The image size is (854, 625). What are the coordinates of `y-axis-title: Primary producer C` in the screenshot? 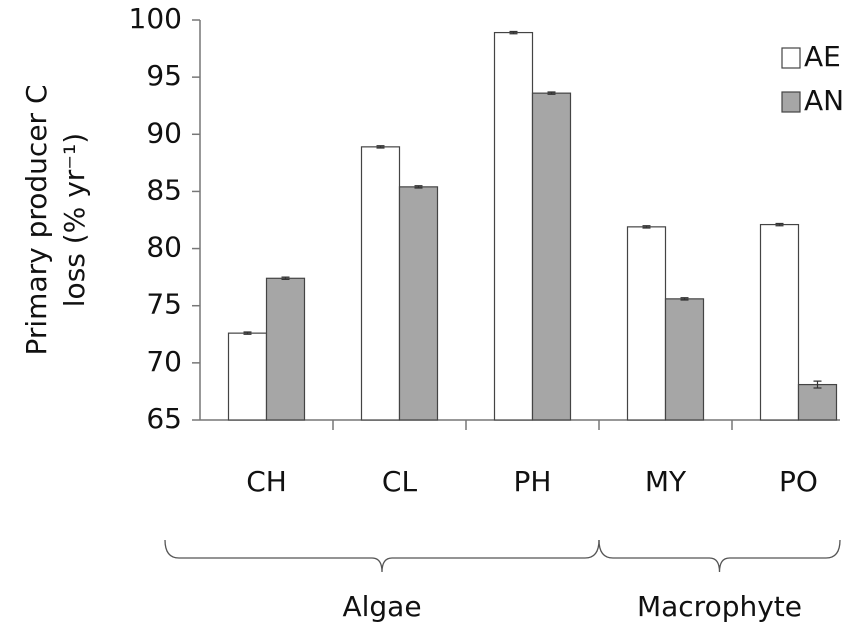 It's located at (36, 219).